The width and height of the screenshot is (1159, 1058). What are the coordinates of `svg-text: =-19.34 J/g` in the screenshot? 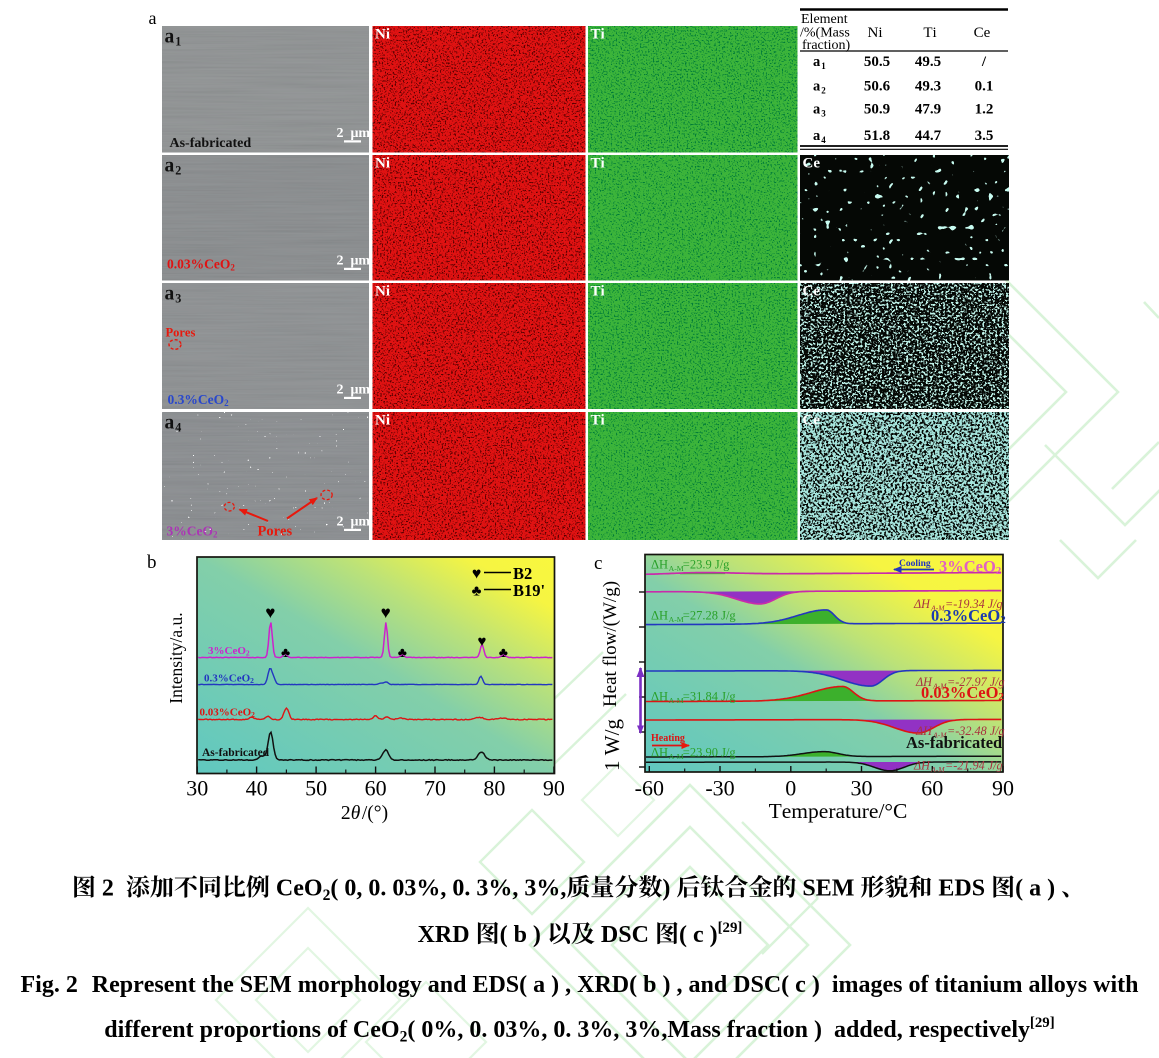 It's located at (974, 604).